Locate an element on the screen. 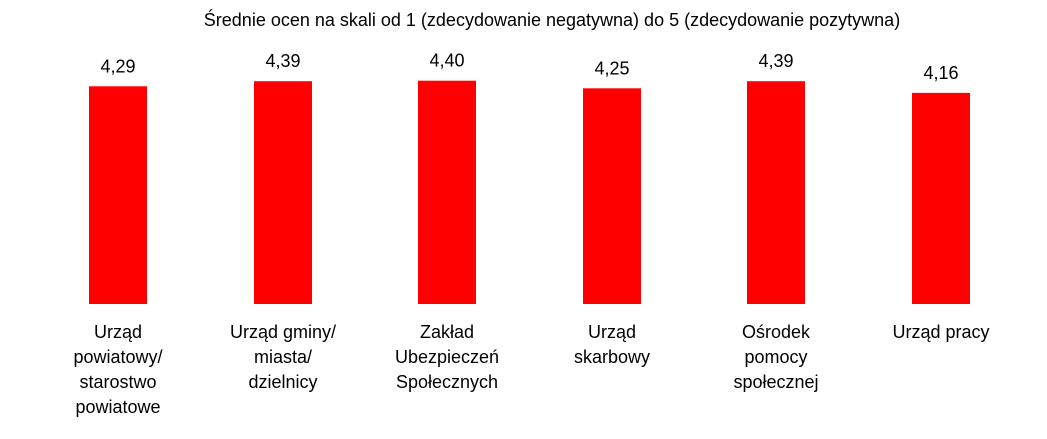 Image resolution: width=1047 pixels, height=439 pixels. category-label-4: Urząd skarbowy is located at coordinates (612, 344).